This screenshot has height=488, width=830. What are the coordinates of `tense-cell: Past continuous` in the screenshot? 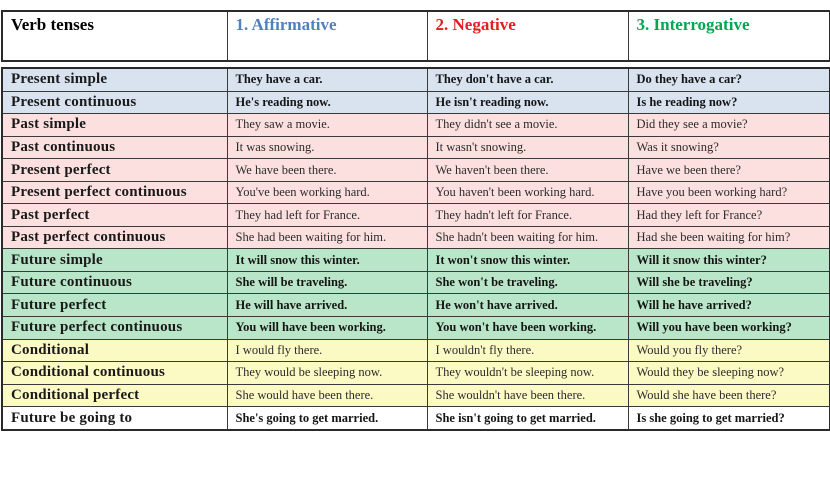 It's located at (114, 147).